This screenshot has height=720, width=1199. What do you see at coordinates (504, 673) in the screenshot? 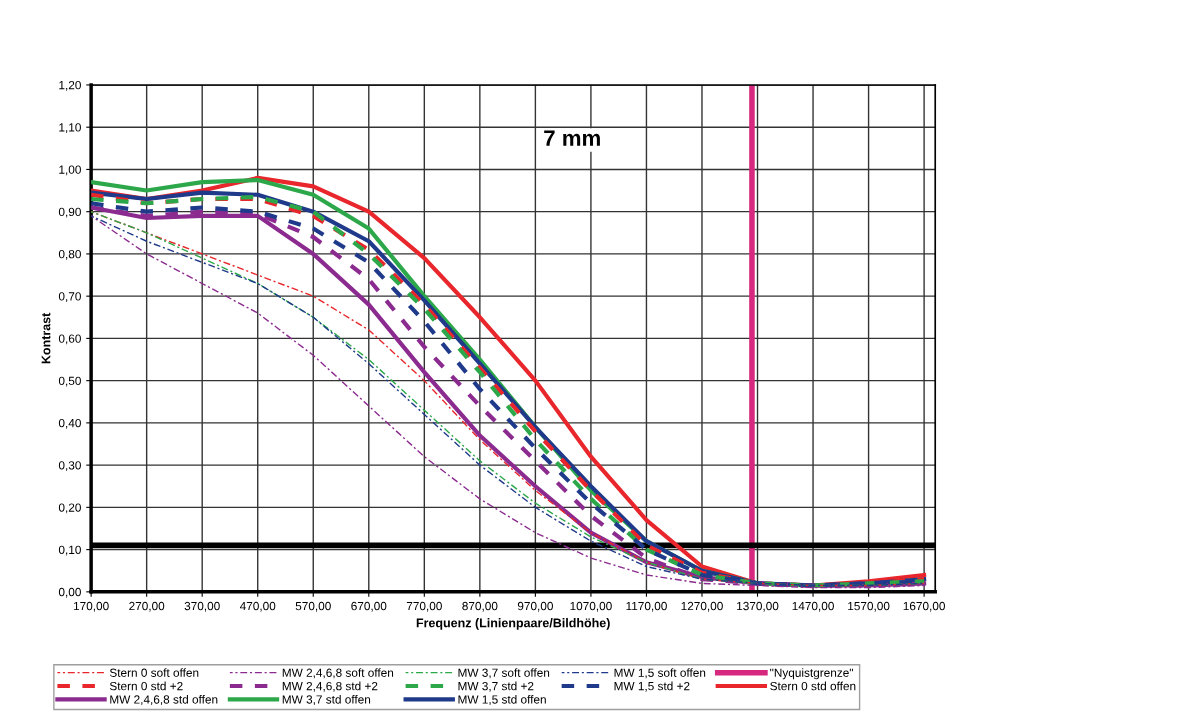
I see `legend-label: MW 3,7 soft offen` at bounding box center [504, 673].